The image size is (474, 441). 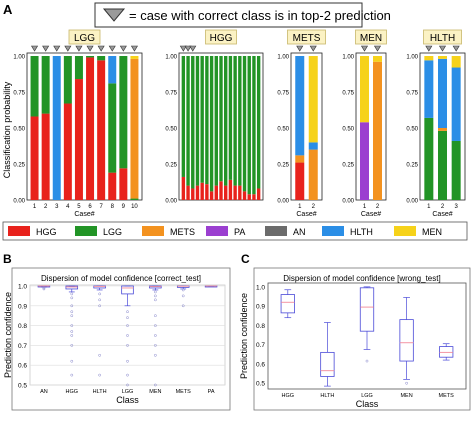 I want to click on class-legend: HGG LGG METS PA AN HLTH MEN, so click(x=225, y=231).